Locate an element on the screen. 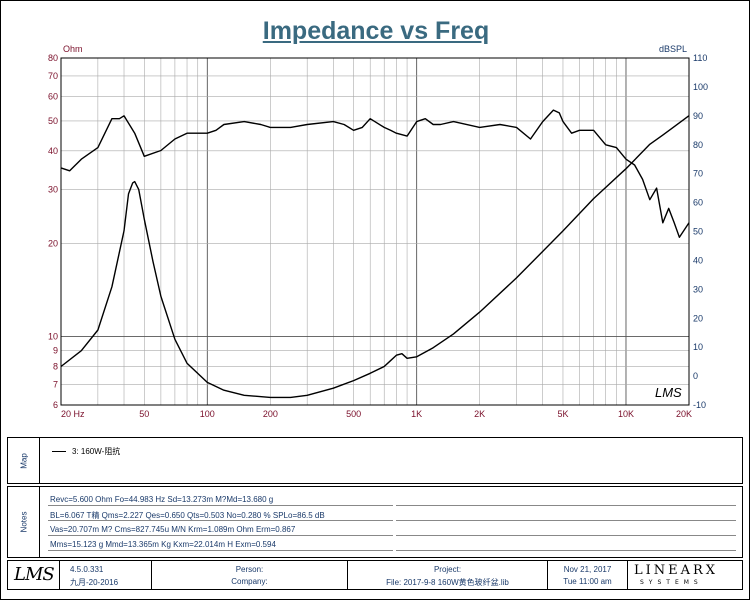 The width and height of the screenshot is (750, 600). map-panel: Map 3: 160W-阻抗 is located at coordinates (375, 460).